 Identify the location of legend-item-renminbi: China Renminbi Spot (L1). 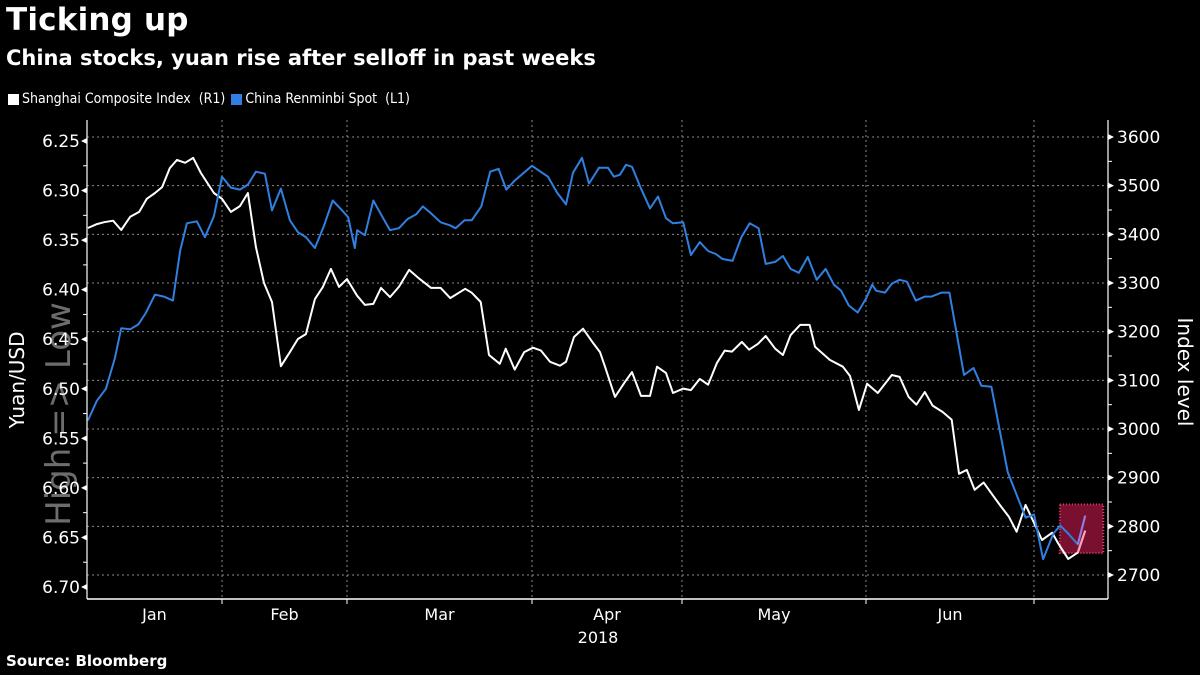
(320, 99).